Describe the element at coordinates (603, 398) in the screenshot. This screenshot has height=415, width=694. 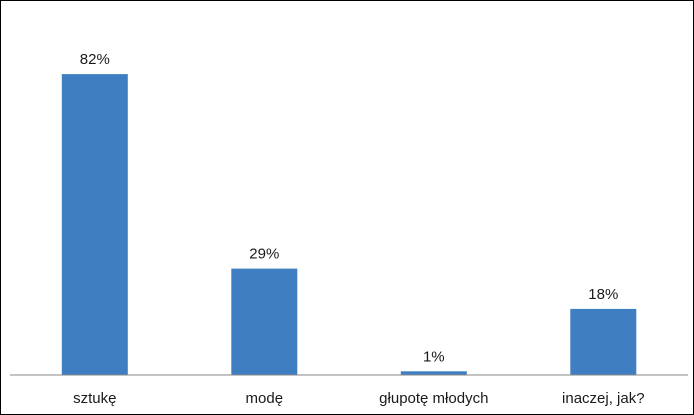
I see `category-label-3: inaczej, jak?` at that location.